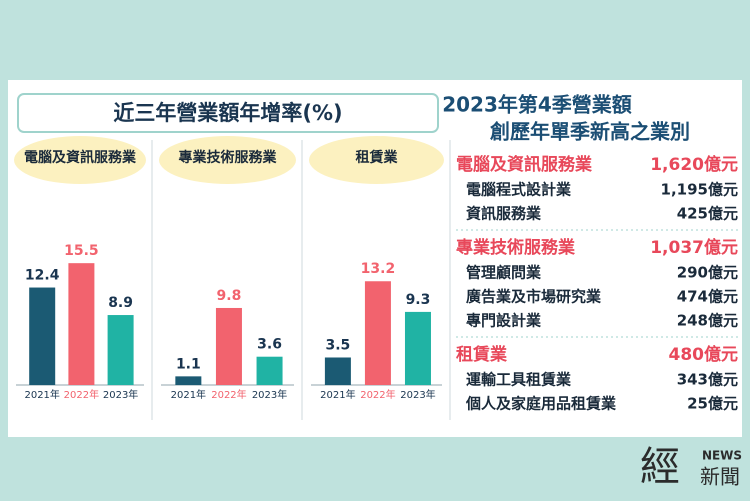 This screenshot has height=501, width=750. I want to click on logo-mark: 經, so click(660, 467).